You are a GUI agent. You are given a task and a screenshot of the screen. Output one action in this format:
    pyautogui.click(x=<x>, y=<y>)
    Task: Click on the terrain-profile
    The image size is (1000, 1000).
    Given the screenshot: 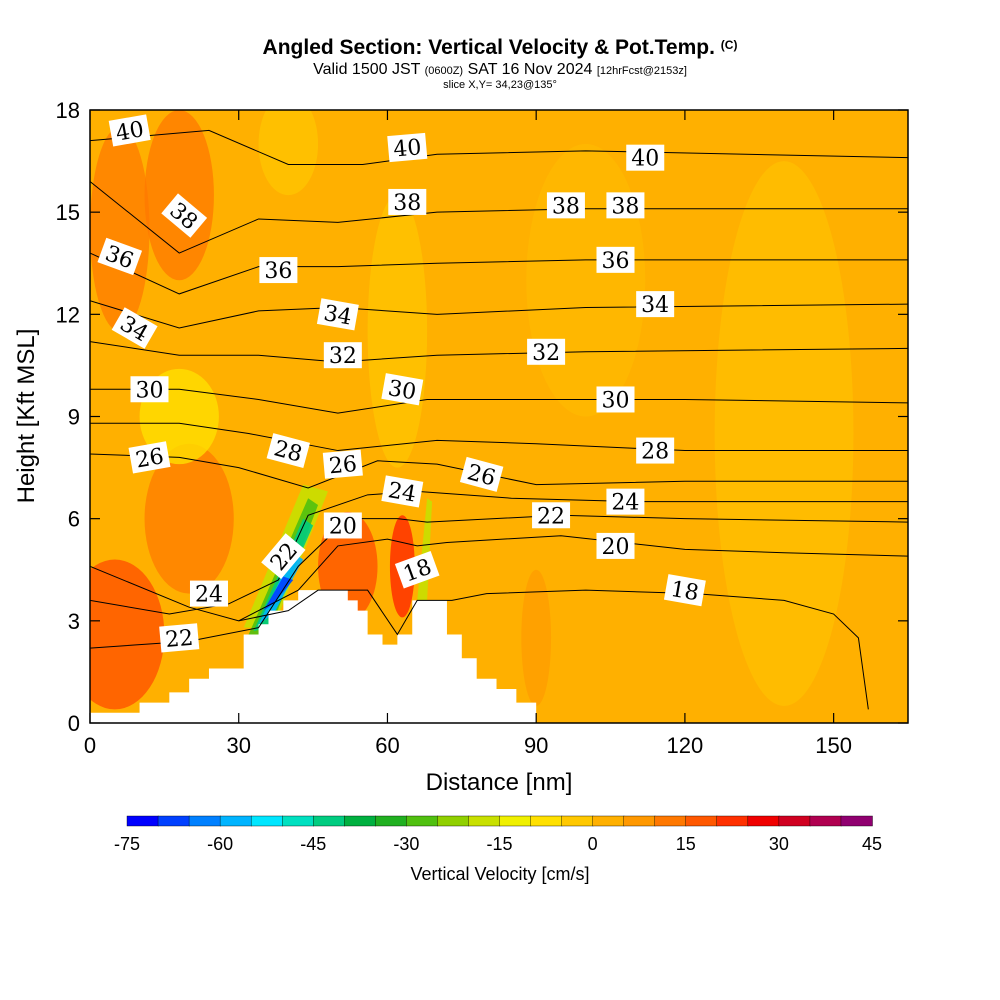 What is the action you would take?
    pyautogui.click(x=313, y=656)
    